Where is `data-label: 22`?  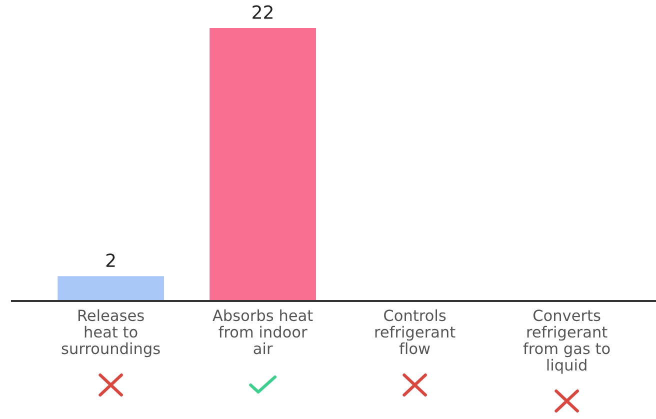 data-label: 22 is located at coordinates (262, 12).